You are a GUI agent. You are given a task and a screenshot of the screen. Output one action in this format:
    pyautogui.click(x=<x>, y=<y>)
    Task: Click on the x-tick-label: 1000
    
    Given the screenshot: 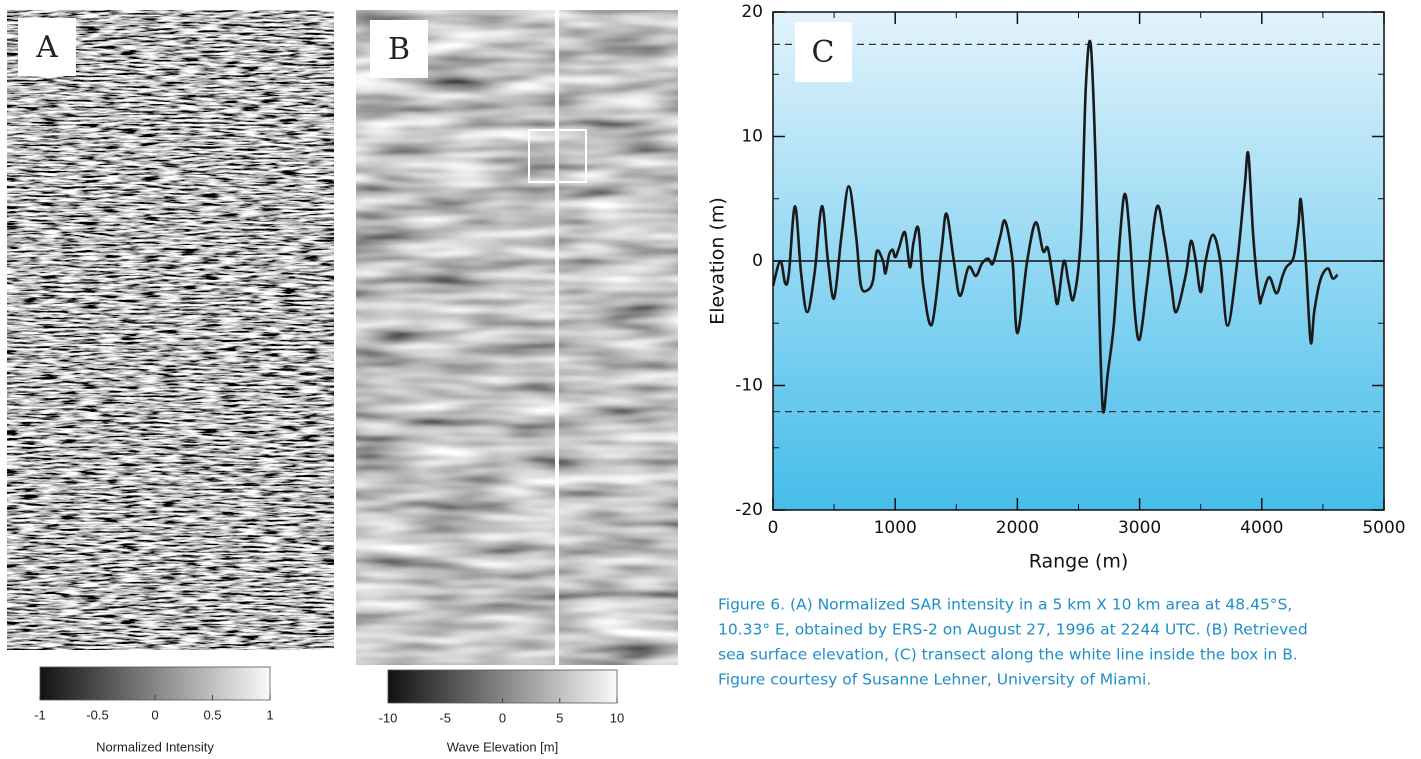 What is the action you would take?
    pyautogui.click(x=895, y=528)
    